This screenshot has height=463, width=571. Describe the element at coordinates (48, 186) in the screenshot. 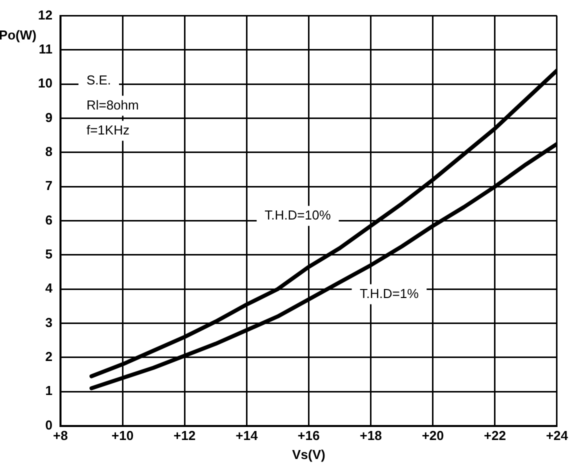

I see `y-tick-label: 7` at that location.